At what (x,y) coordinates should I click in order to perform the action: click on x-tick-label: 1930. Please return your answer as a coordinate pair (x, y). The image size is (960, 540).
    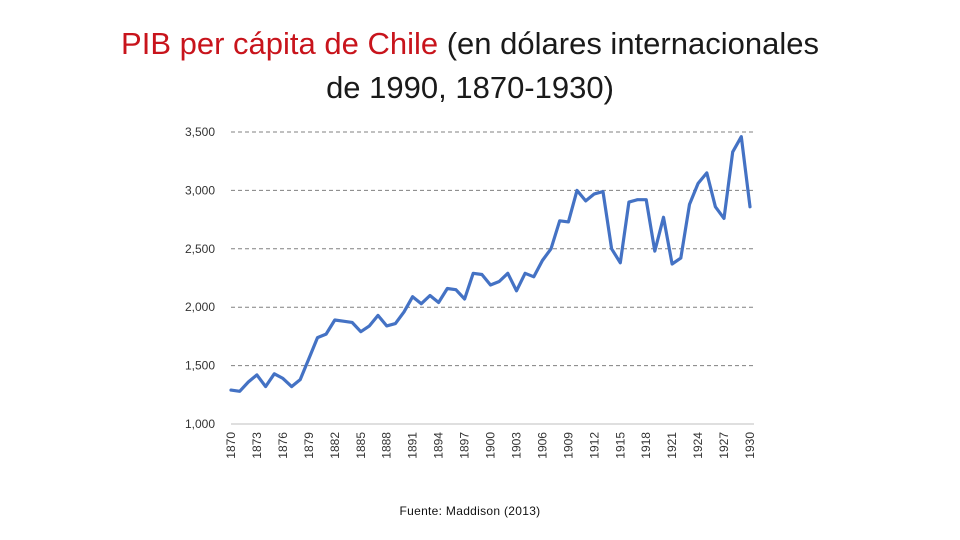
    Looking at the image, I should click on (750, 445).